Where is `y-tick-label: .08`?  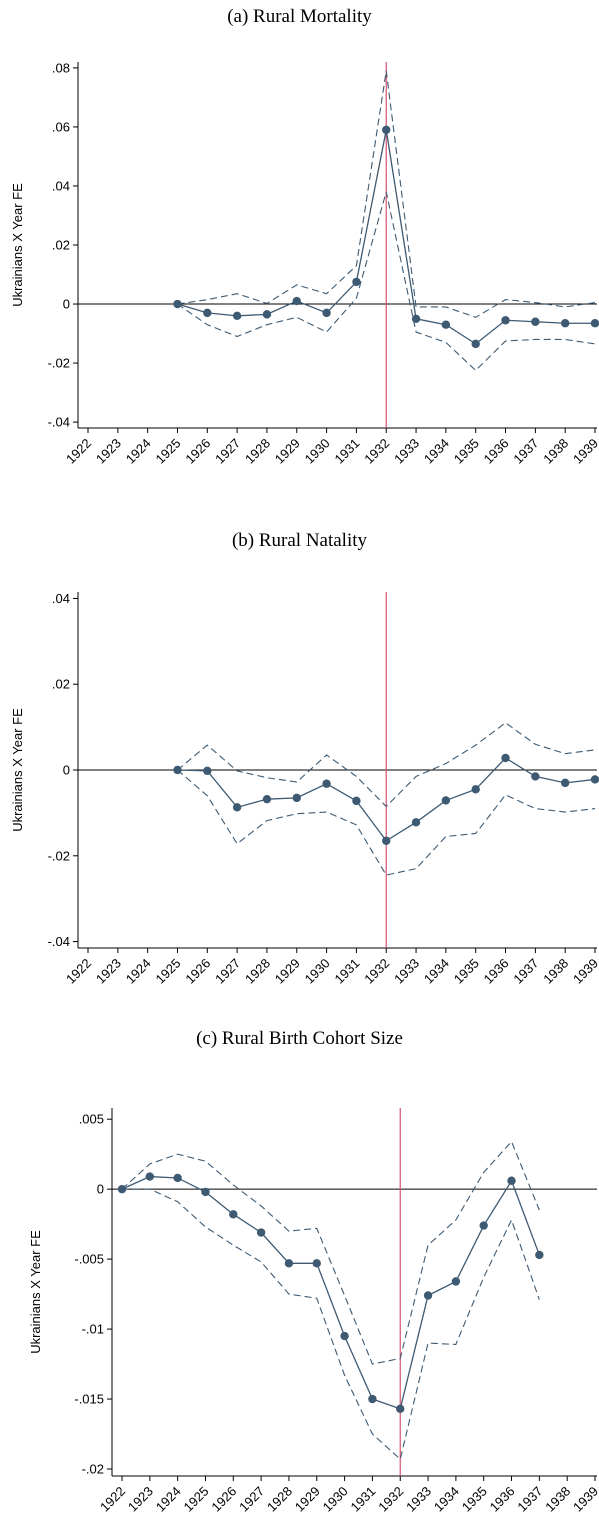
y-tick-label: .08 is located at coordinates (61, 67).